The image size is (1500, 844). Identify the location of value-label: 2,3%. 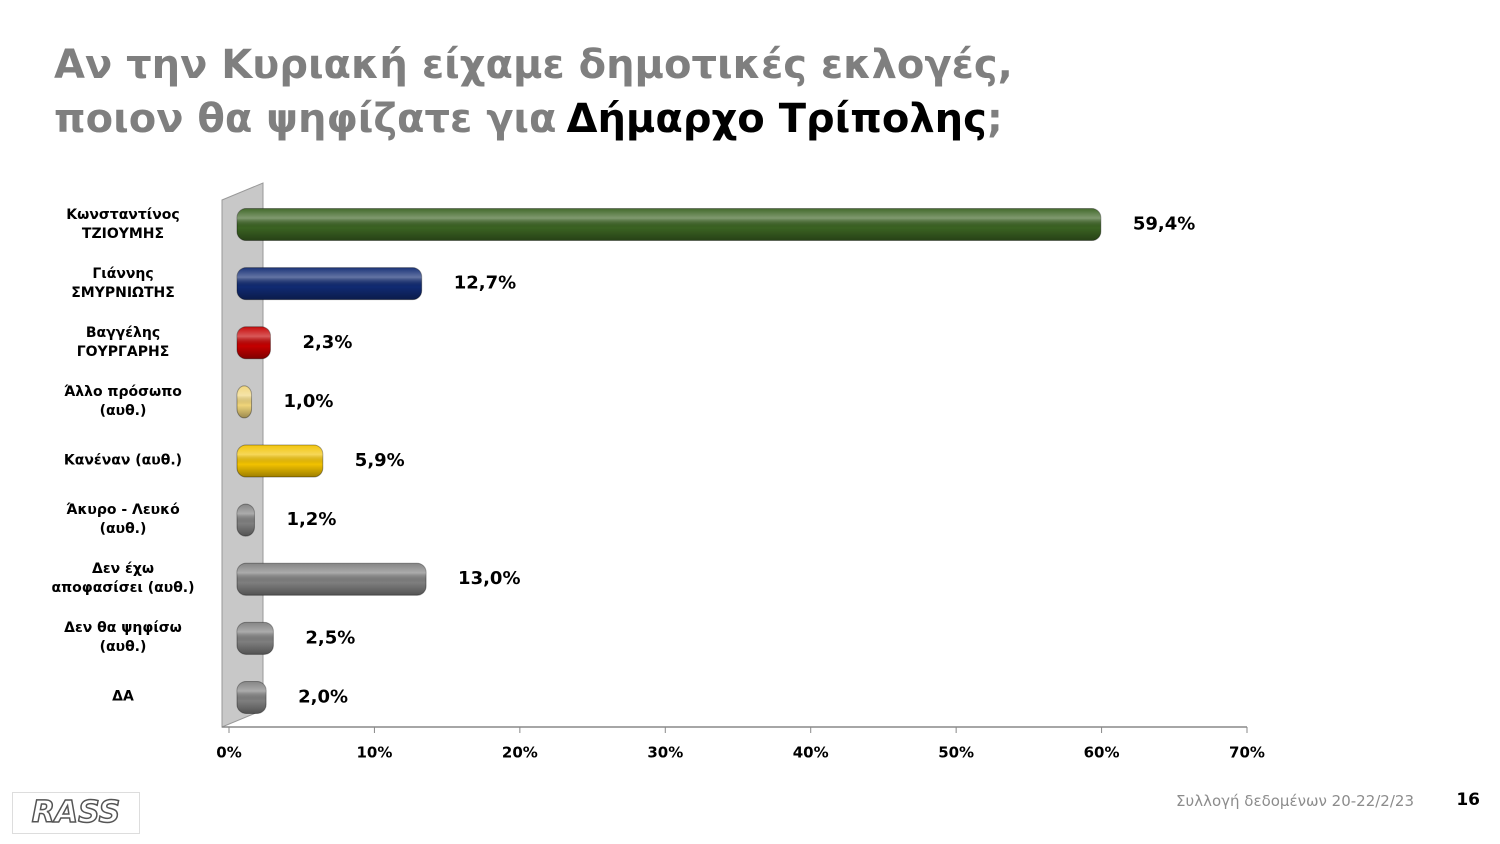
(327, 342).